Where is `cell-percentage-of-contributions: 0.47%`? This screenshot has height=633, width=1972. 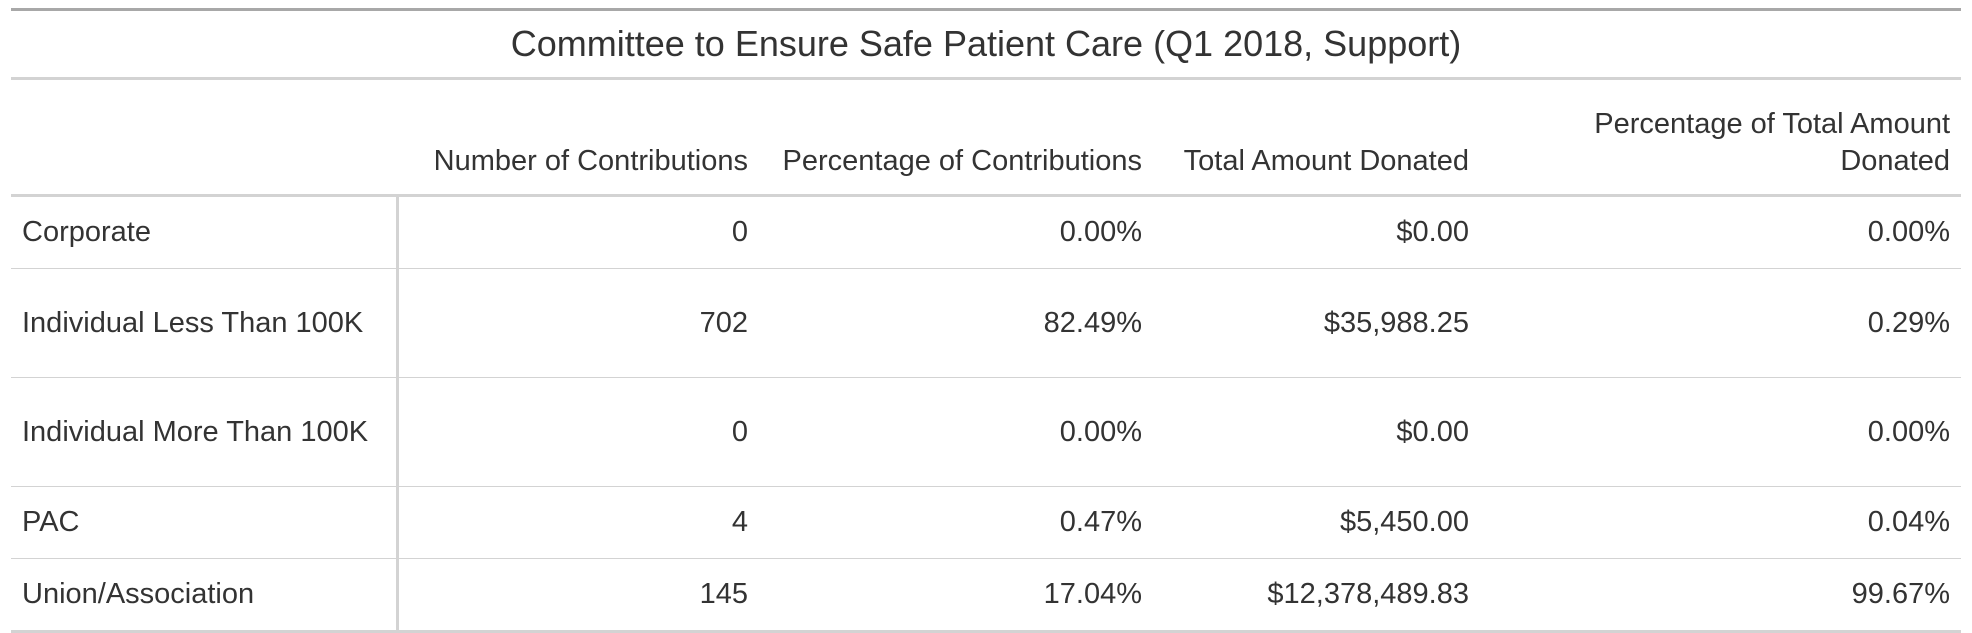 cell-percentage-of-contributions: 0.47% is located at coordinates (956, 522).